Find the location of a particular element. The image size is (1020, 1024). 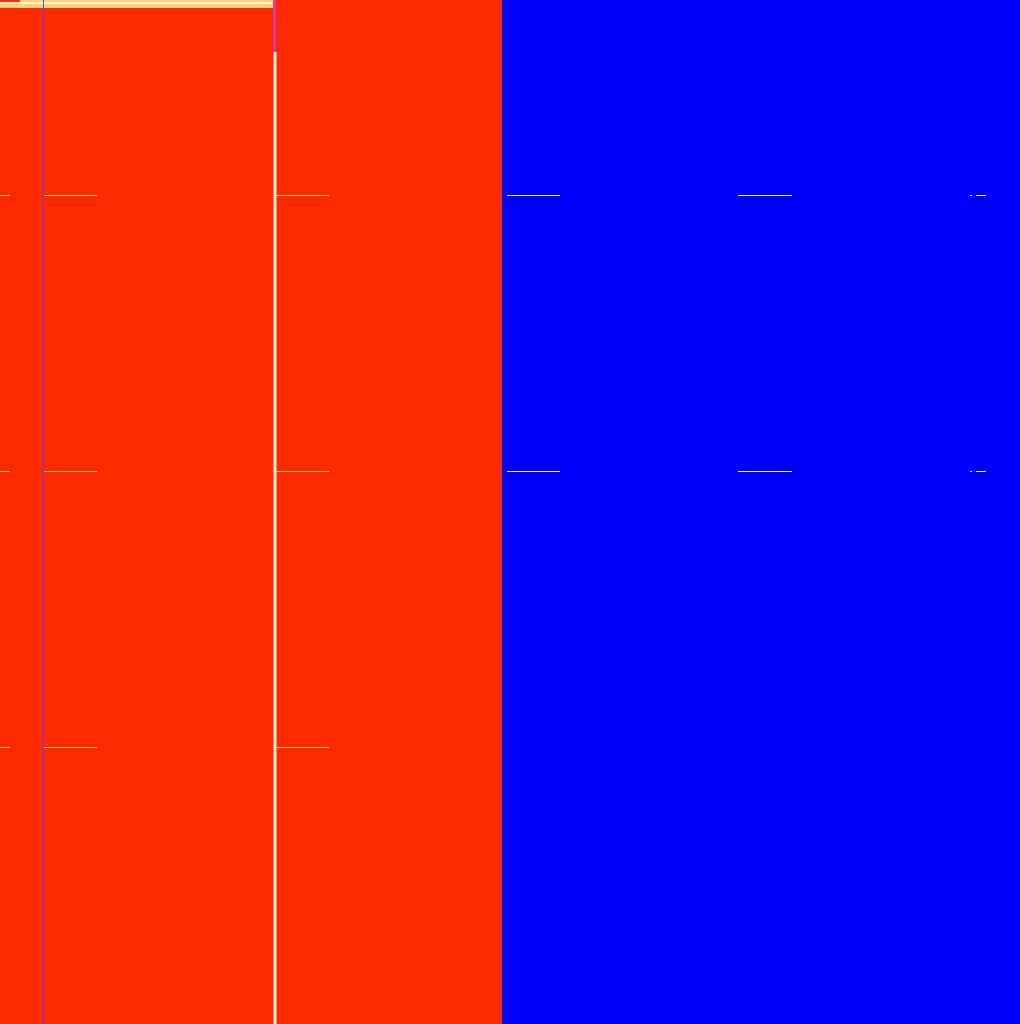

blue-ticks is located at coordinates (746, 333).